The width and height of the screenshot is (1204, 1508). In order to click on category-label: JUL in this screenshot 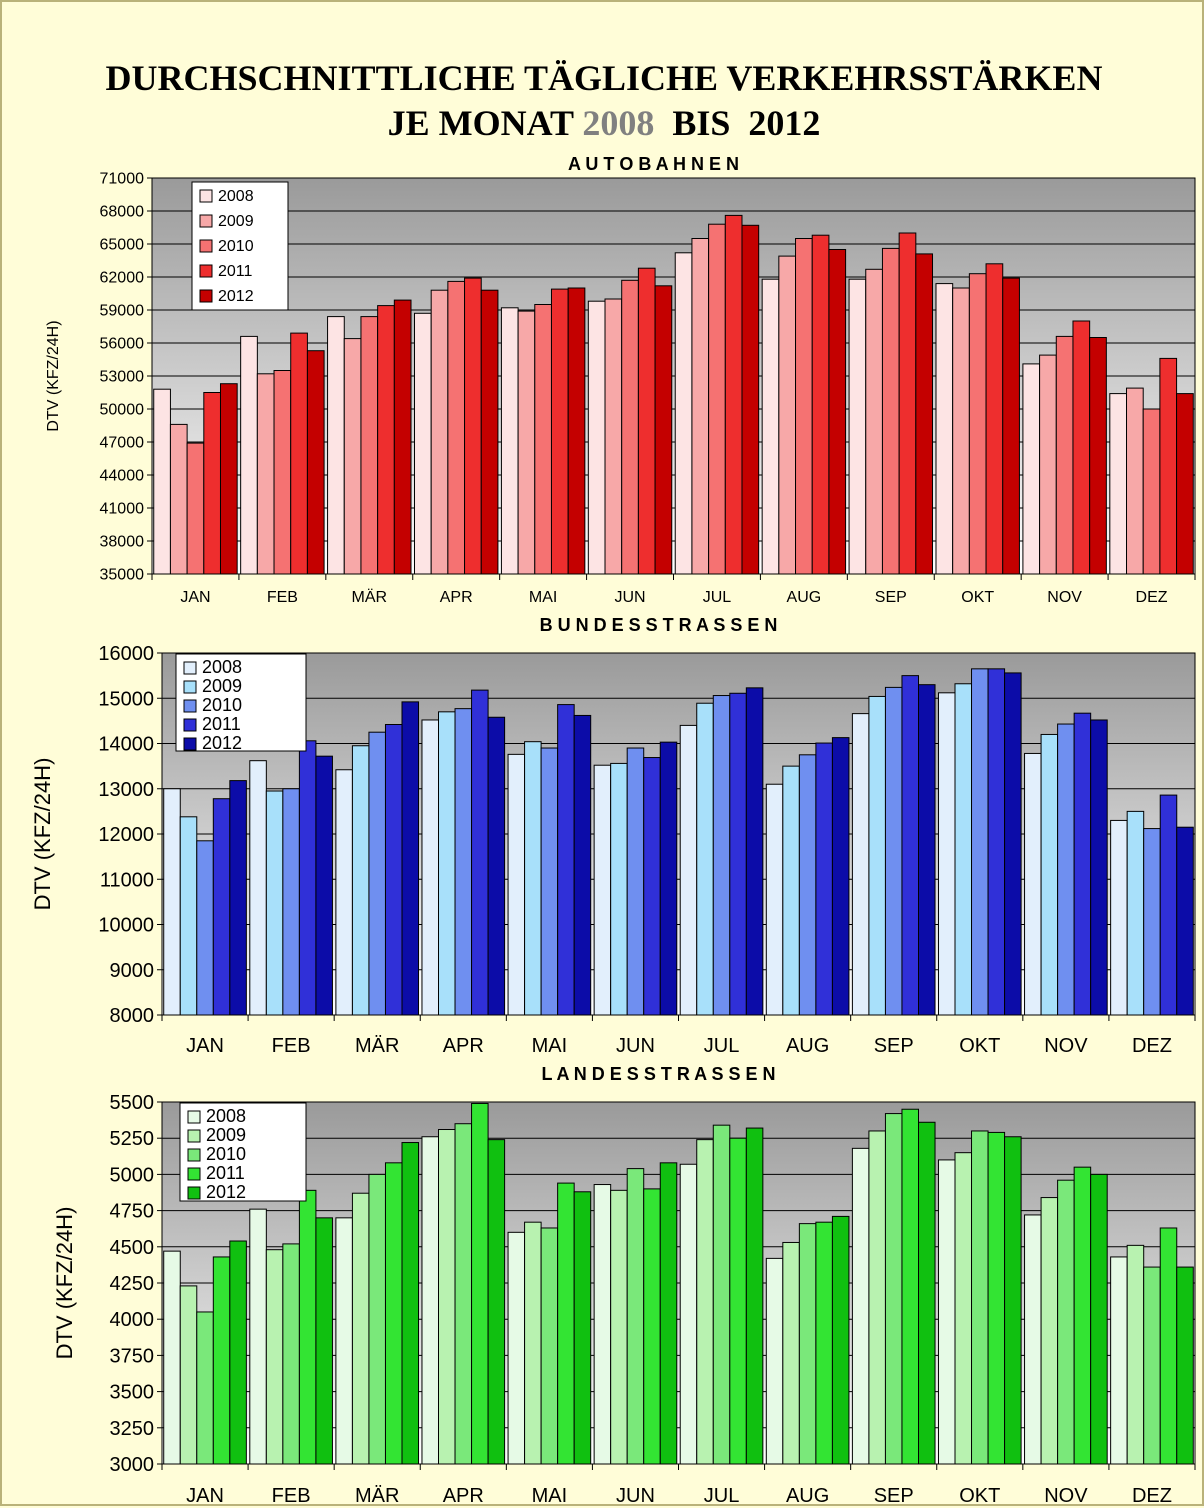, I will do `click(717, 597)`.